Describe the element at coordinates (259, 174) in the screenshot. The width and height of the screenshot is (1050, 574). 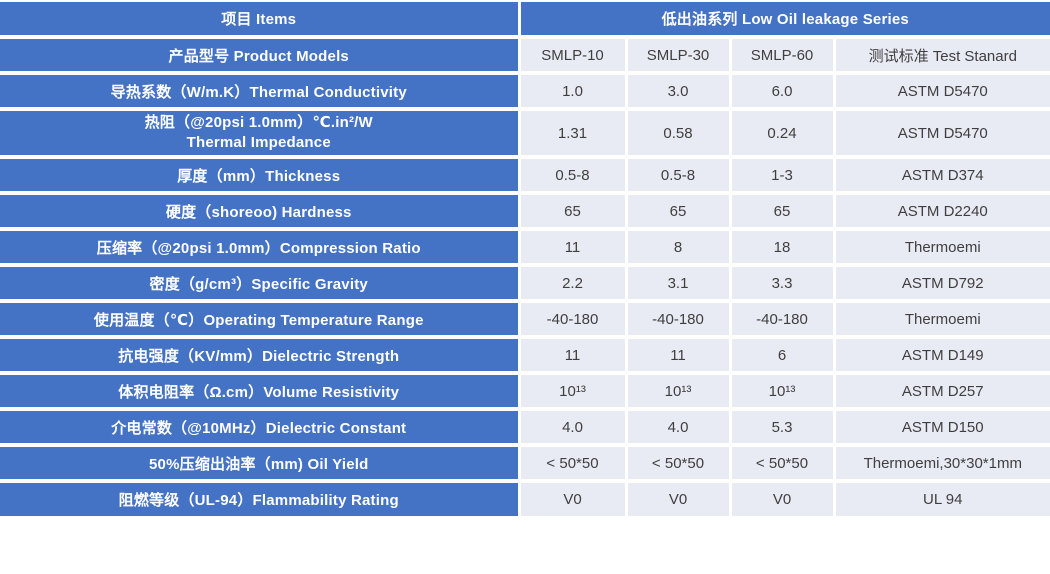
I see `row-label-cell: 厚度（mm）Thickness` at that location.